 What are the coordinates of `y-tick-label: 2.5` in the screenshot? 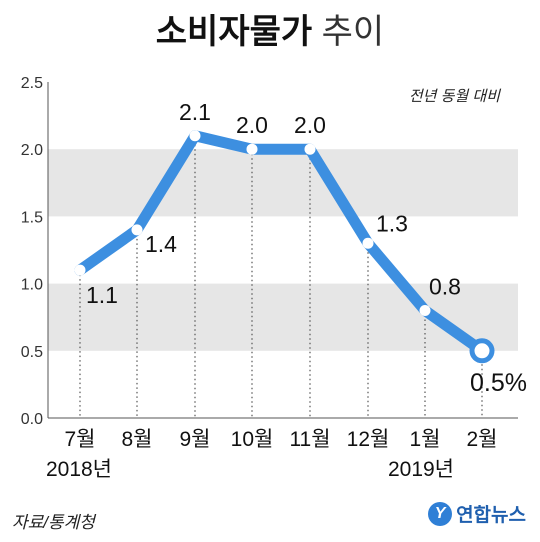 It's located at (32, 83).